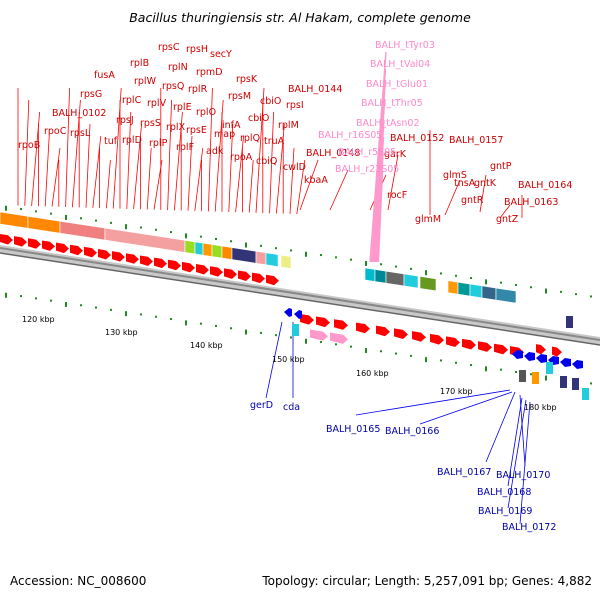  Describe the element at coordinates (504, 492) in the screenshot. I see `reverse-gene-label: BALH_0168` at that location.